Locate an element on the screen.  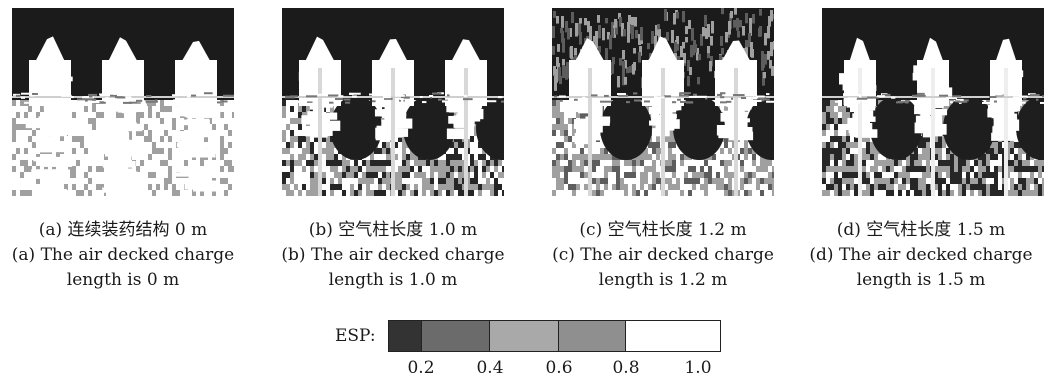
legend-title: ESP: is located at coordinates (355, 336).